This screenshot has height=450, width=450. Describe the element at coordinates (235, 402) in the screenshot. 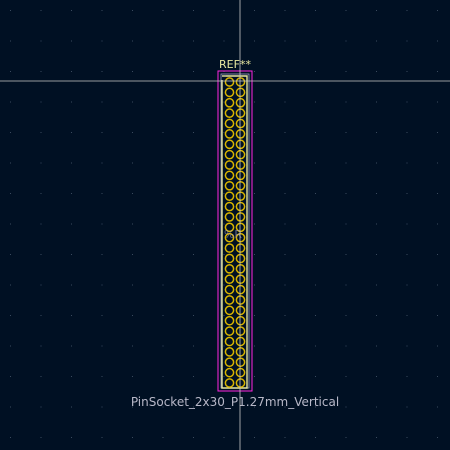

I see `footprint-value-label: PinSocket_2x30_P1.27mm_Vertical` at that location.